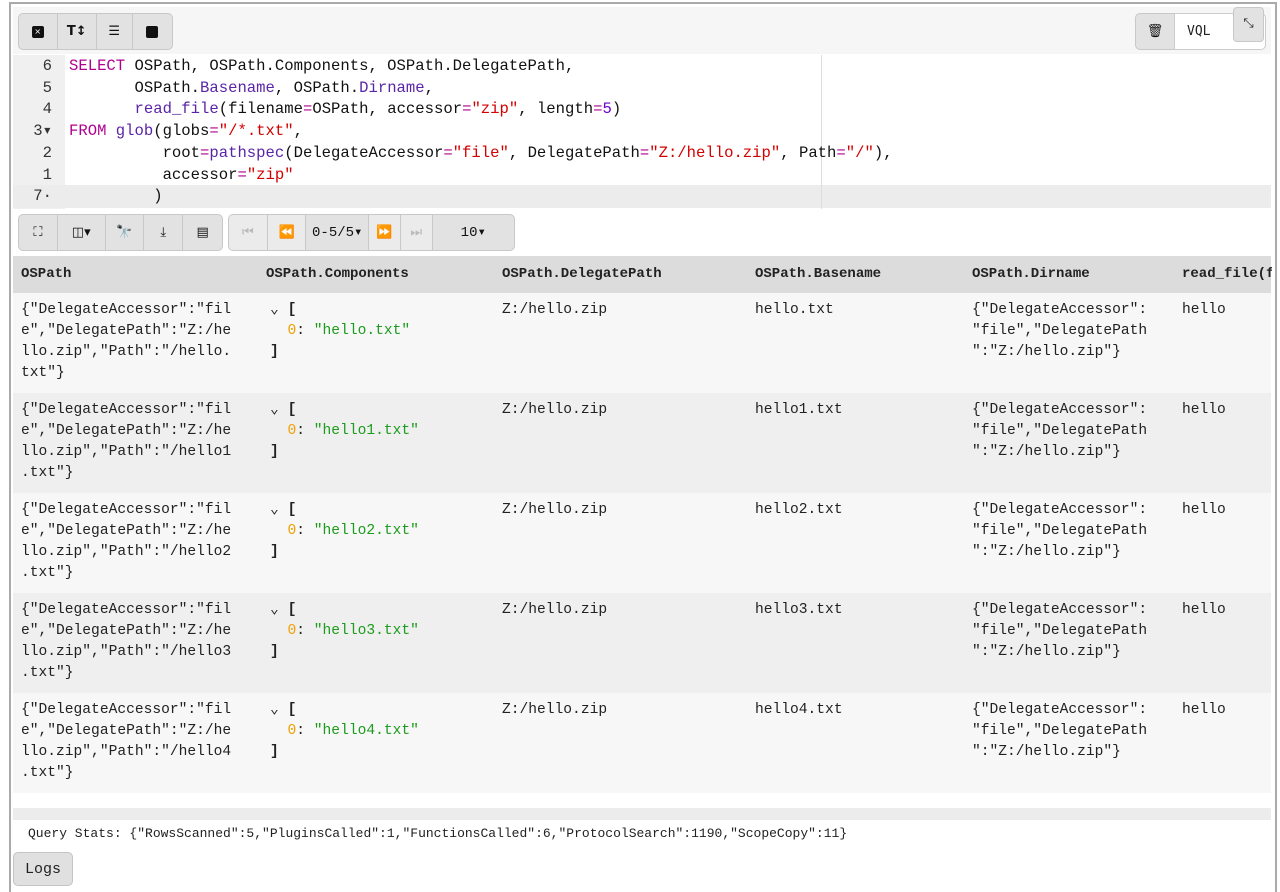 This screenshot has height=892, width=1280. I want to click on horizontal-scrollbar, so click(642, 814).